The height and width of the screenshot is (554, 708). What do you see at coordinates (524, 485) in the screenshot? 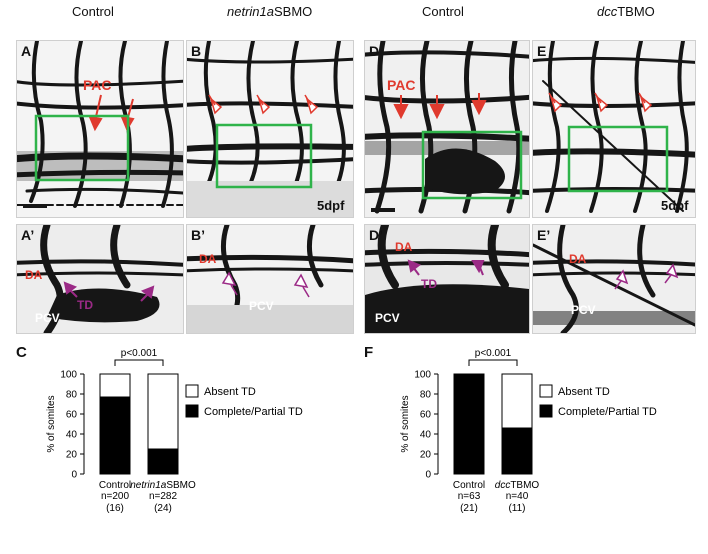
I see `x-category-rest: TBMO` at bounding box center [524, 485].